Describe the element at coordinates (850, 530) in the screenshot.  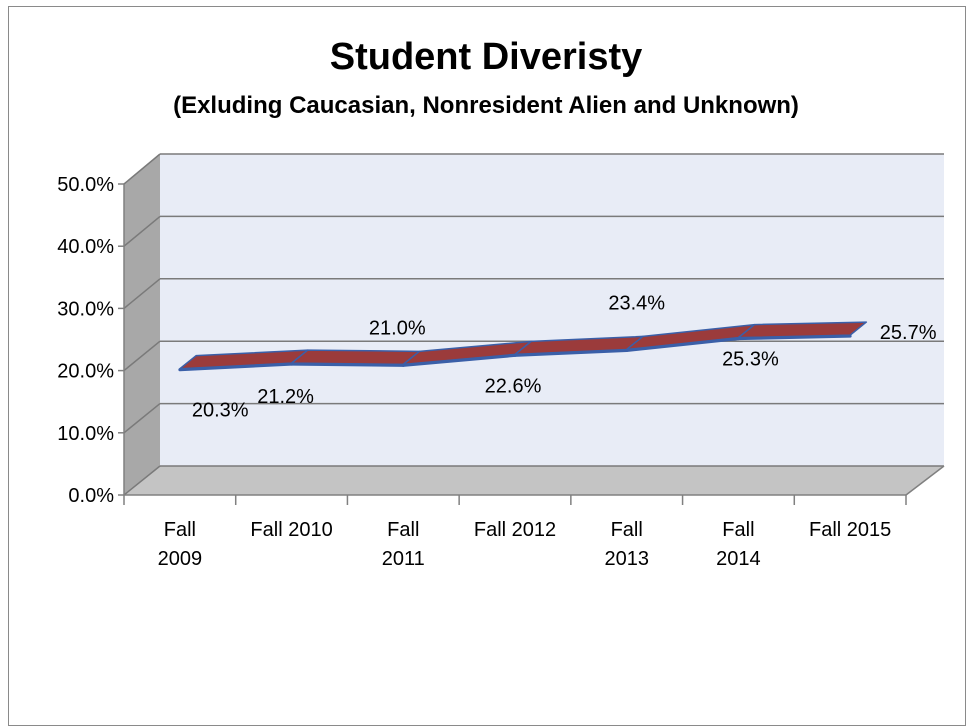
I see `x-tick-label: Fall 2015` at that location.